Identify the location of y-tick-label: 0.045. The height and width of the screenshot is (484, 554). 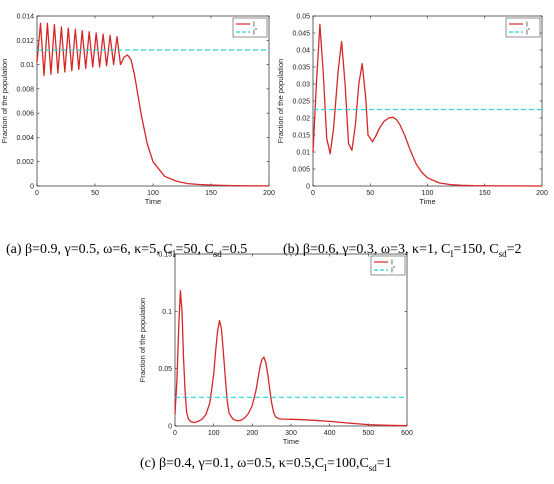
(301, 34).